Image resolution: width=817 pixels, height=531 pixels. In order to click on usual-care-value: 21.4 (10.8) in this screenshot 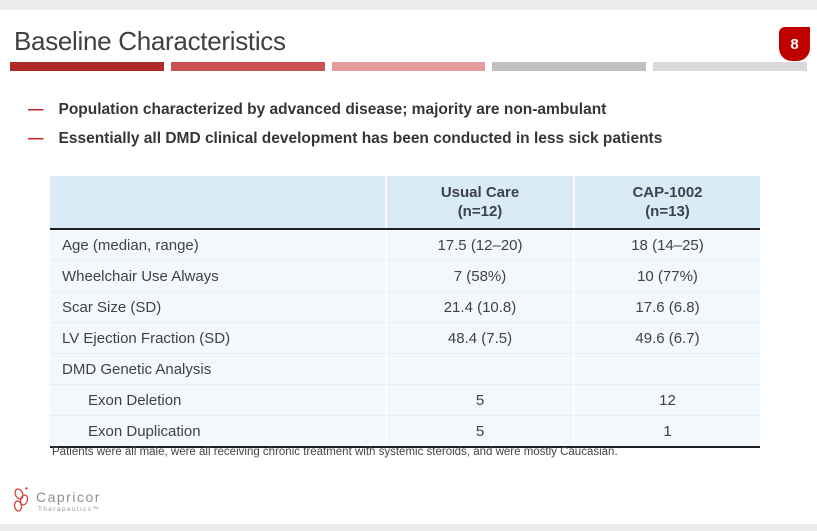, I will do `click(479, 307)`.